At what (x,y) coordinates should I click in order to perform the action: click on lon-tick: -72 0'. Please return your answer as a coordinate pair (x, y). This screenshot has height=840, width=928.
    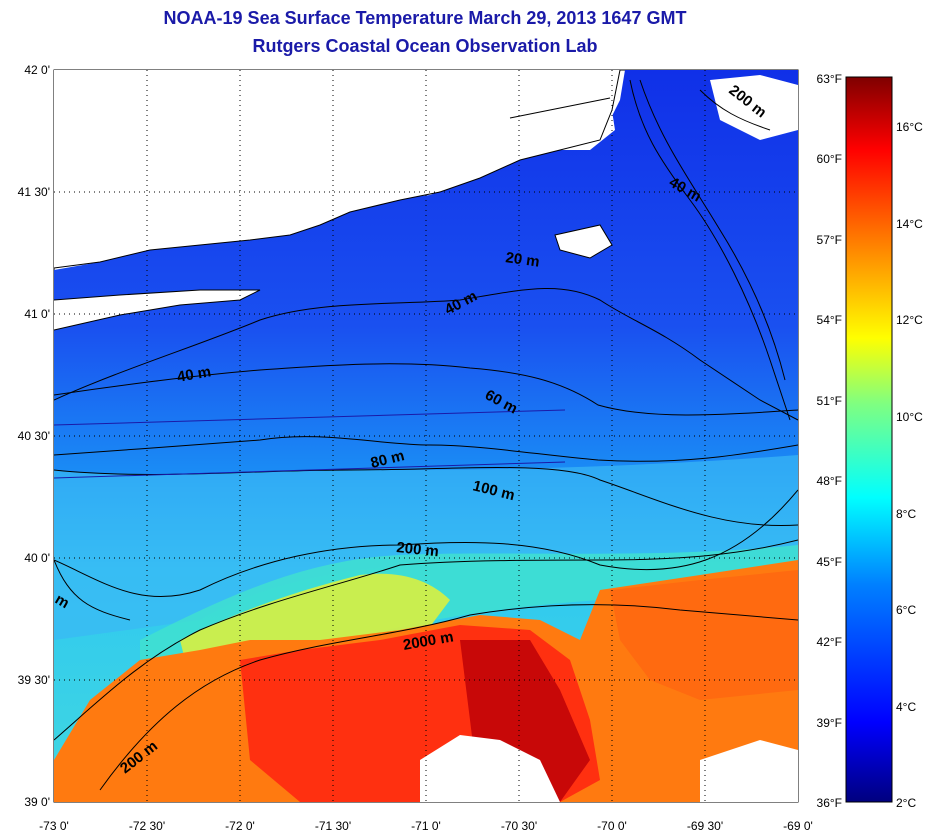
    Looking at the image, I should click on (240, 826).